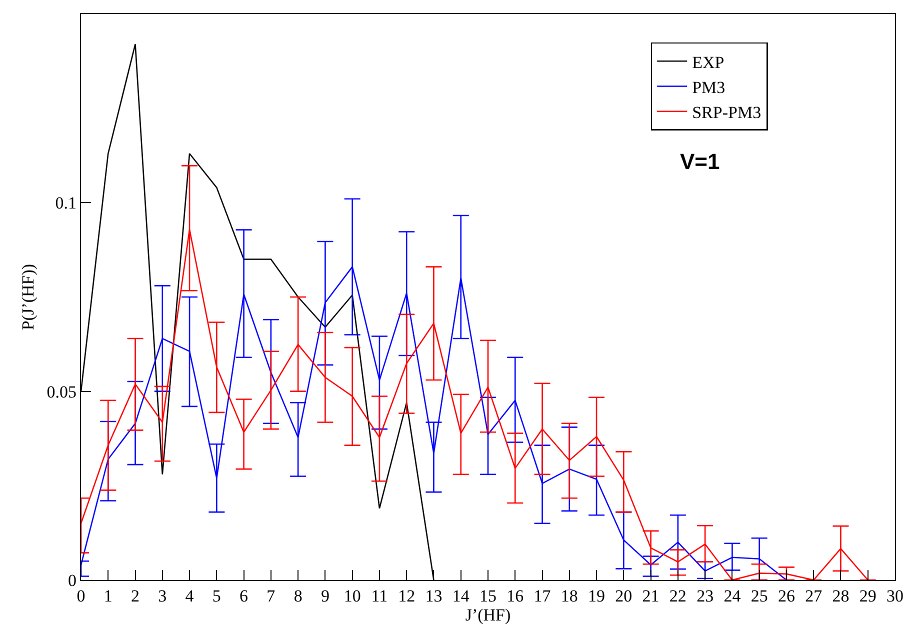 Image resolution: width=908 pixels, height=632 pixels. I want to click on x-tick-label: 12, so click(407, 596).